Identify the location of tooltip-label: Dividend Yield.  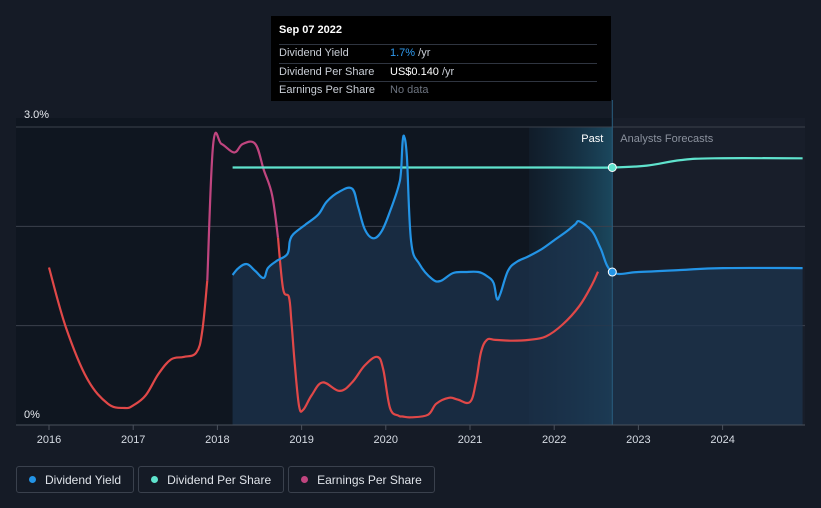
(314, 53).